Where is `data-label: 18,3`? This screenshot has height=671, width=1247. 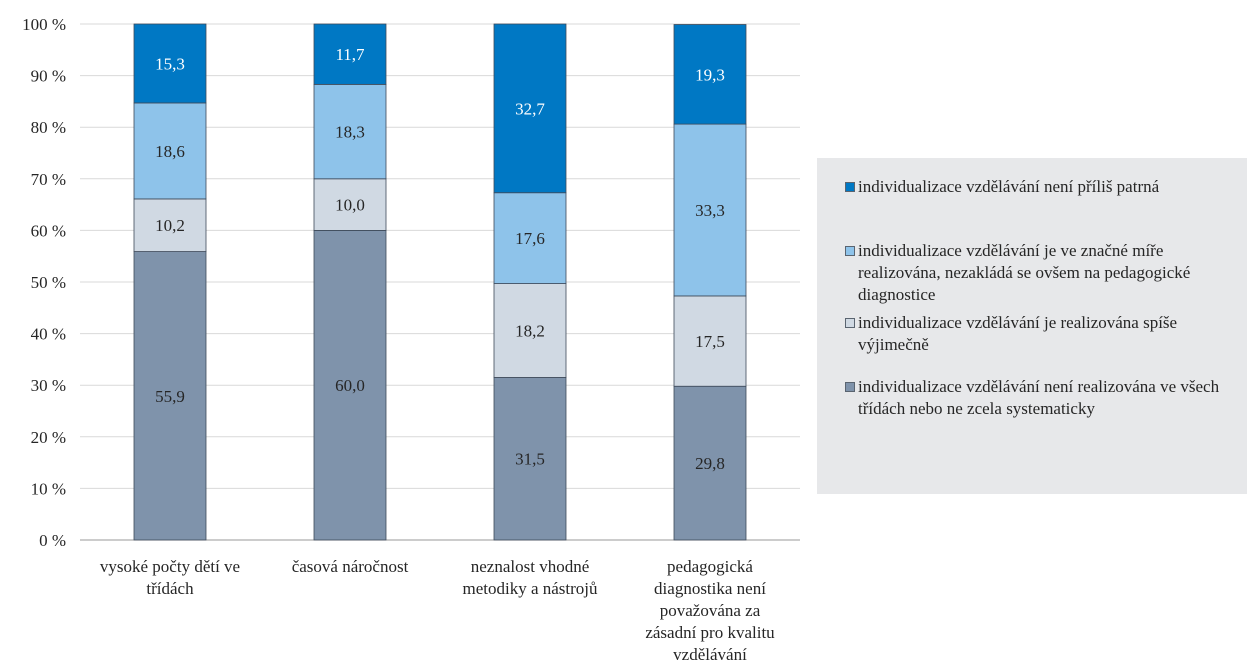 data-label: 18,3 is located at coordinates (350, 132).